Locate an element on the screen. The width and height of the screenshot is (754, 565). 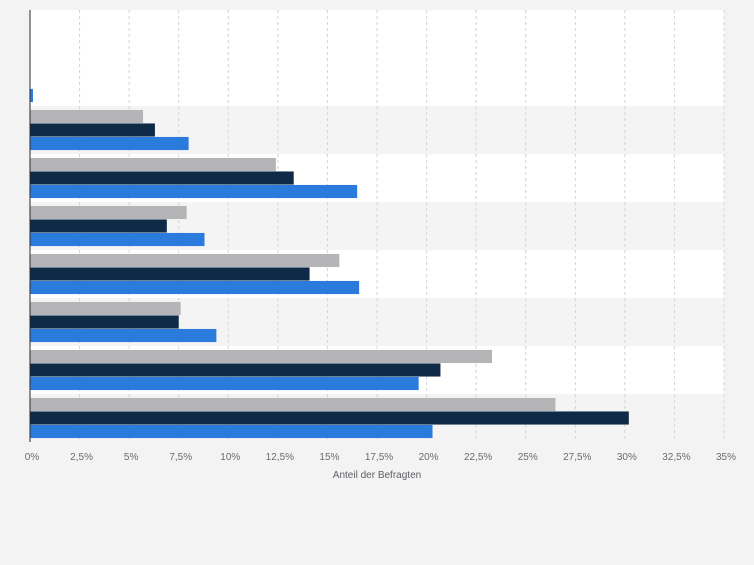
x-tick-label: 7,5% is located at coordinates (180, 457).